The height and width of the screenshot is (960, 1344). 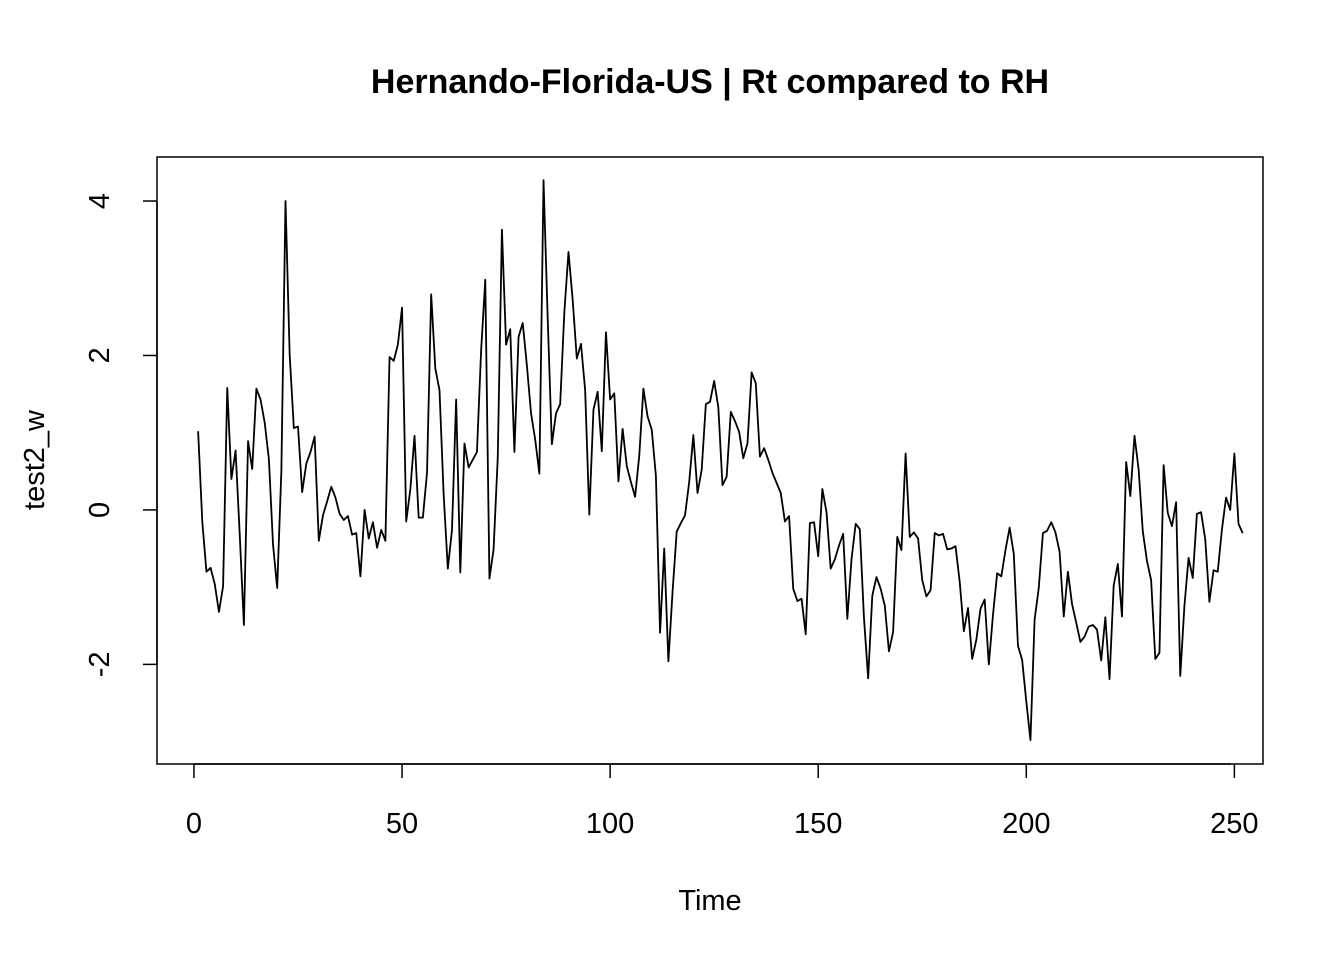 What do you see at coordinates (402, 824) in the screenshot?
I see `x-tick-label: 50` at bounding box center [402, 824].